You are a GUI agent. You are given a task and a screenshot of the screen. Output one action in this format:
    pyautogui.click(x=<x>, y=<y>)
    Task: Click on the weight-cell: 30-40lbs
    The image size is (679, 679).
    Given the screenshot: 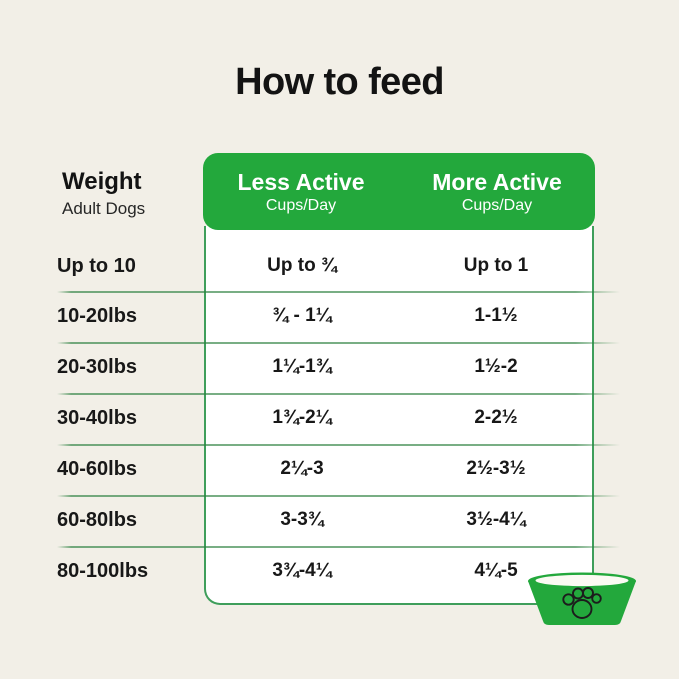 What is the action you would take?
    pyautogui.click(x=97, y=418)
    